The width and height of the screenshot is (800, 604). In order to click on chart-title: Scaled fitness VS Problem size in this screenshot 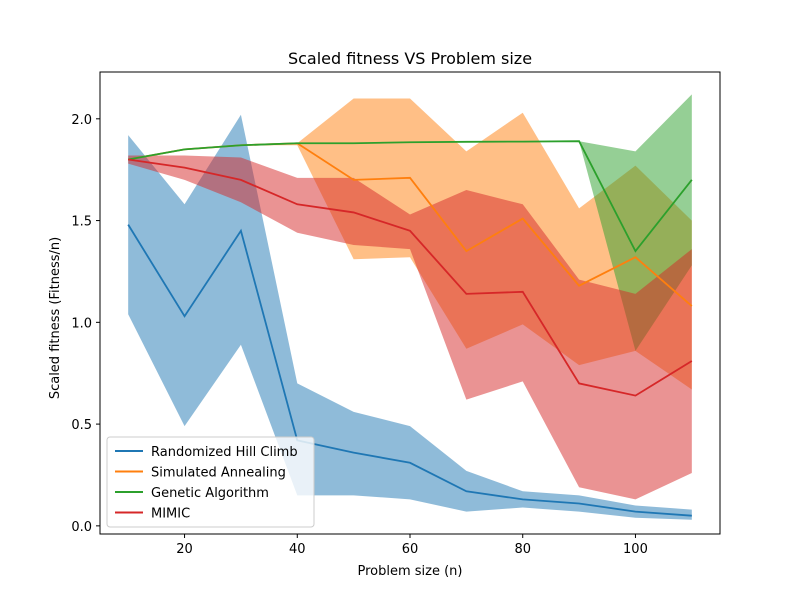, I will do `click(410, 58)`.